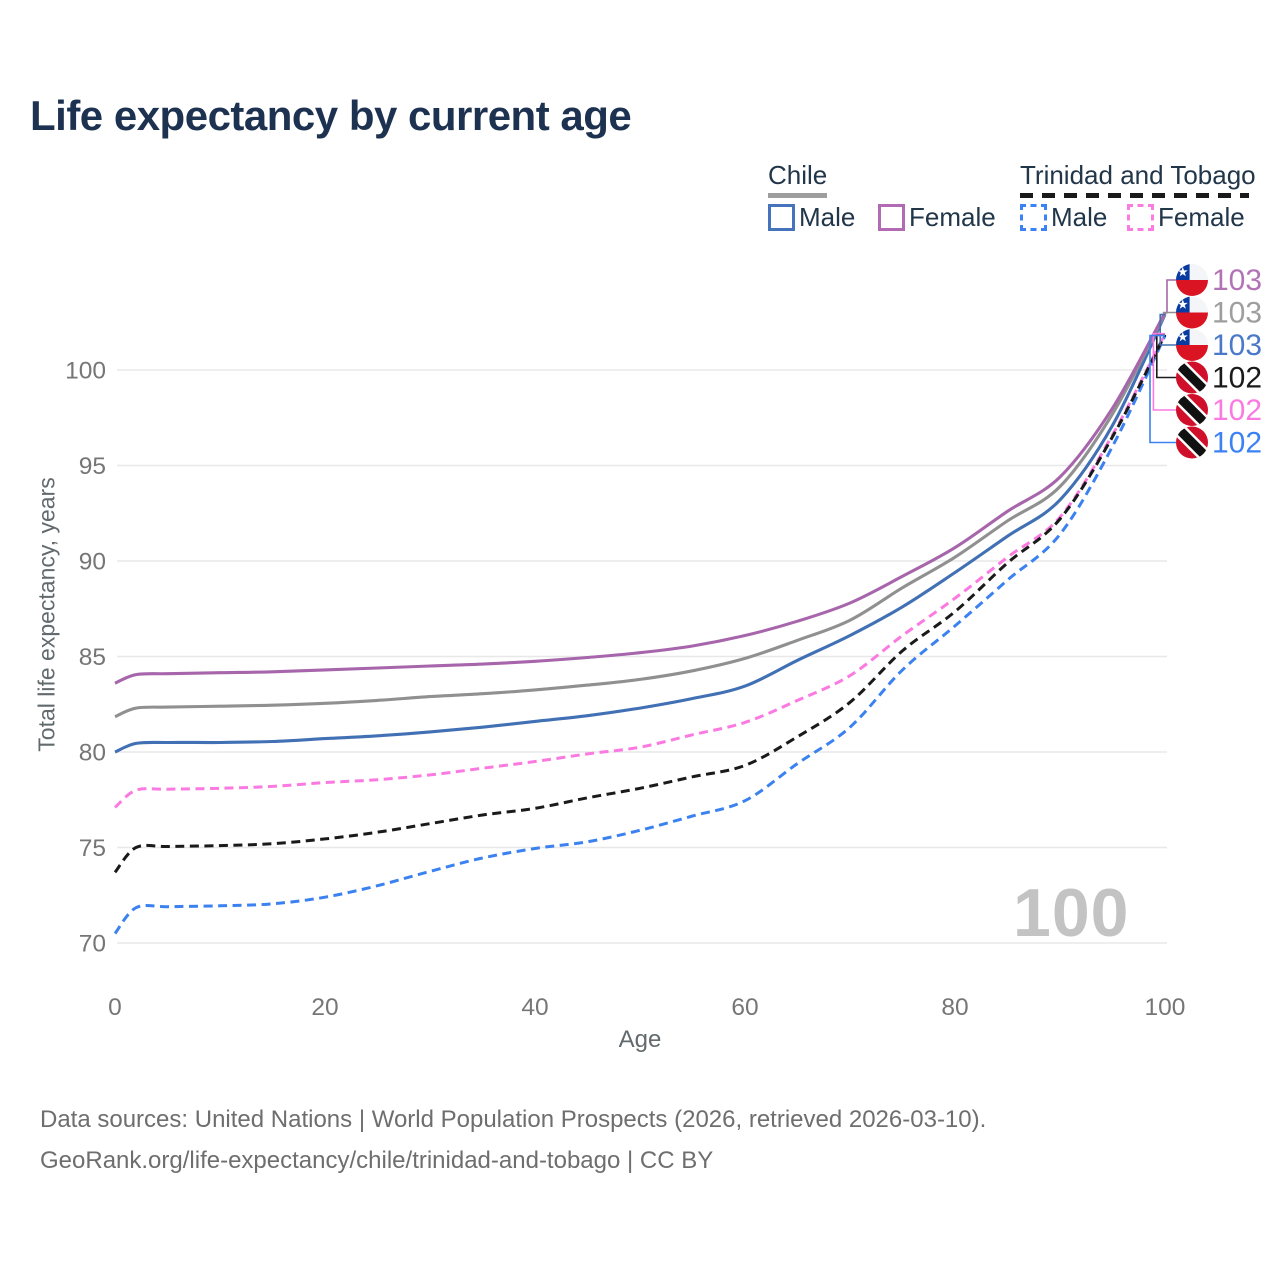 This screenshot has height=1280, width=1280. Describe the element at coordinates (1237, 280) in the screenshot. I see `series-end-value-chile-female: 103` at that location.